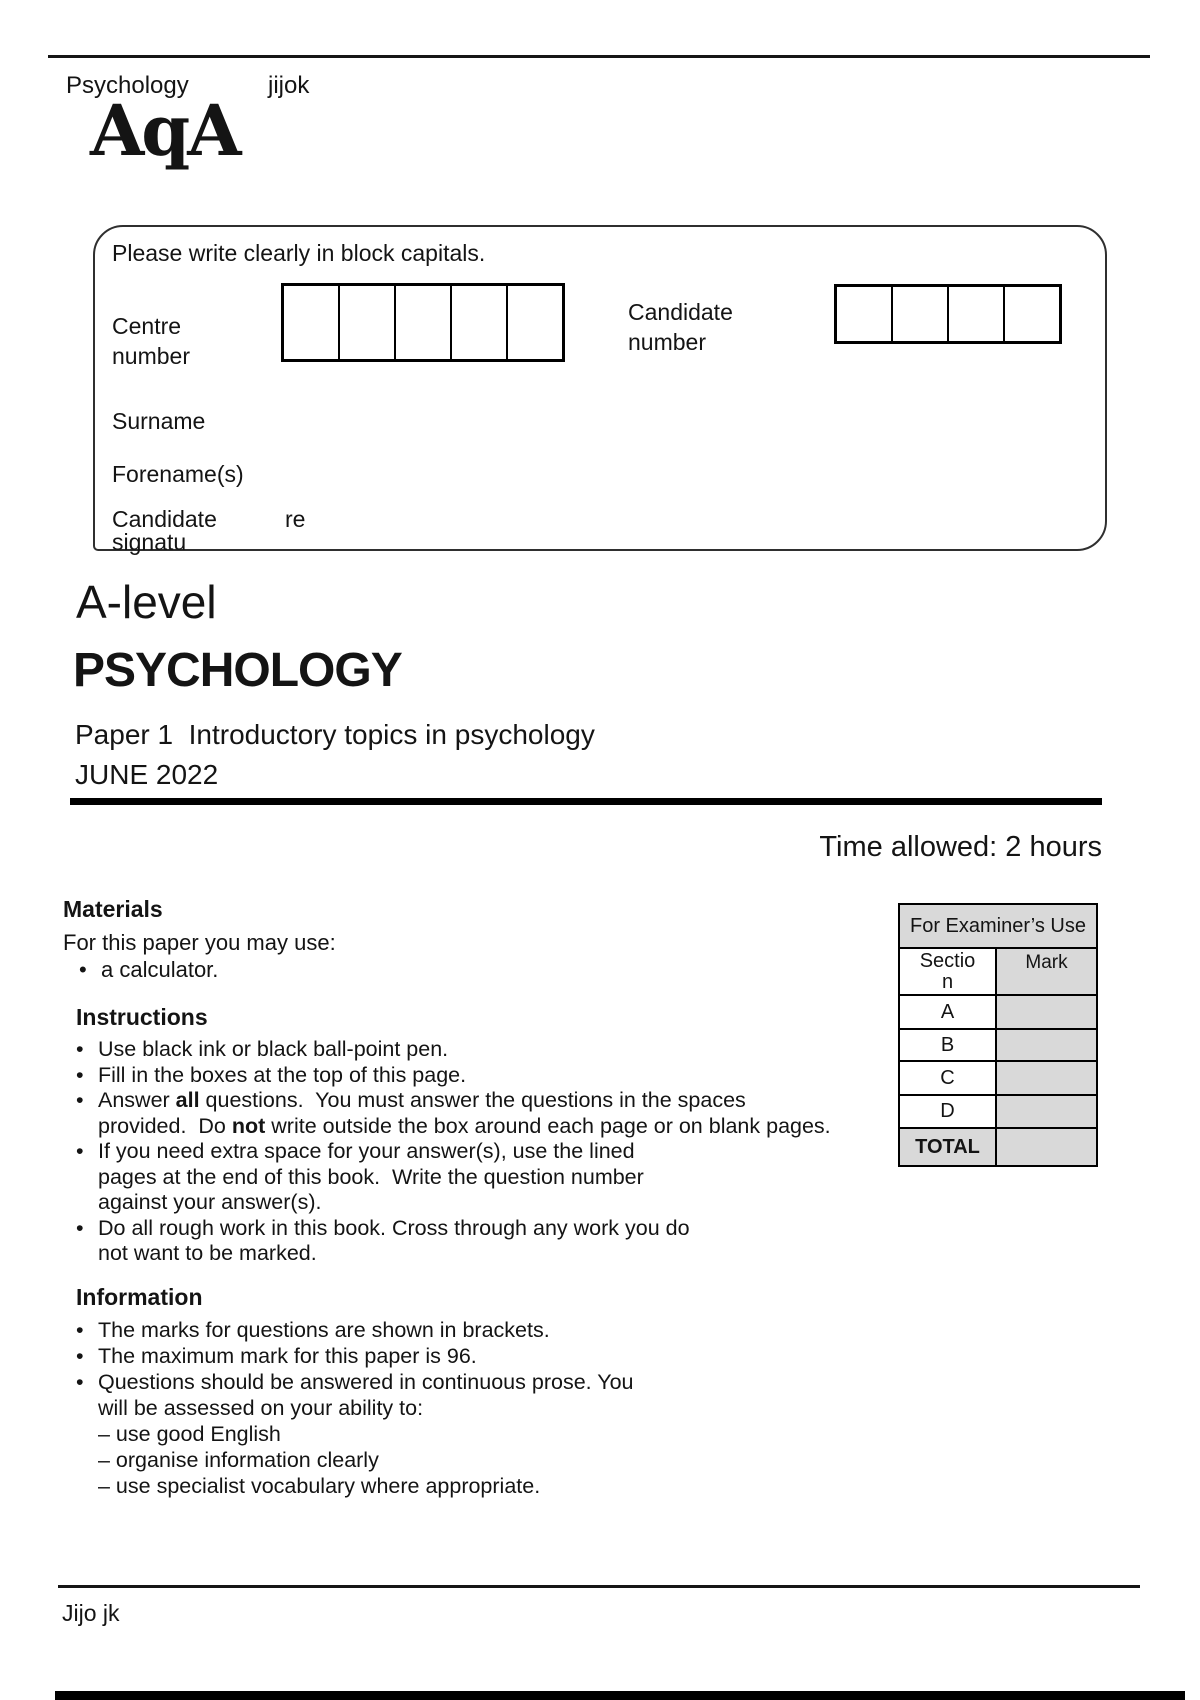 This screenshot has width=1200, height=1700. I want to click on section-label: B, so click(948, 1045).